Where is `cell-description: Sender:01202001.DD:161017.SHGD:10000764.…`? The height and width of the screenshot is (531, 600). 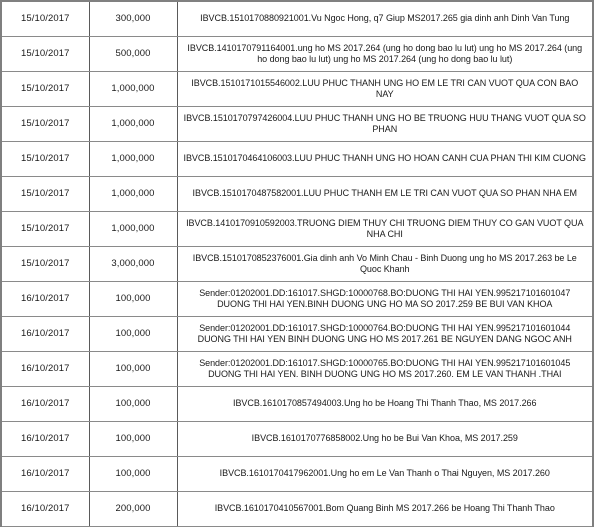
cell-description: Sender:01202001.DD:161017.SHGD:10000764.… is located at coordinates (385, 334).